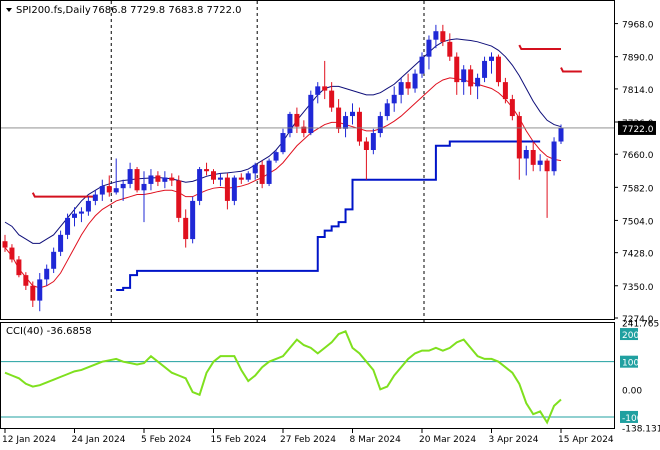  Describe the element at coordinates (638, 222) in the screenshot. I see `price-y-tick-label-6: 7504.0` at that location.